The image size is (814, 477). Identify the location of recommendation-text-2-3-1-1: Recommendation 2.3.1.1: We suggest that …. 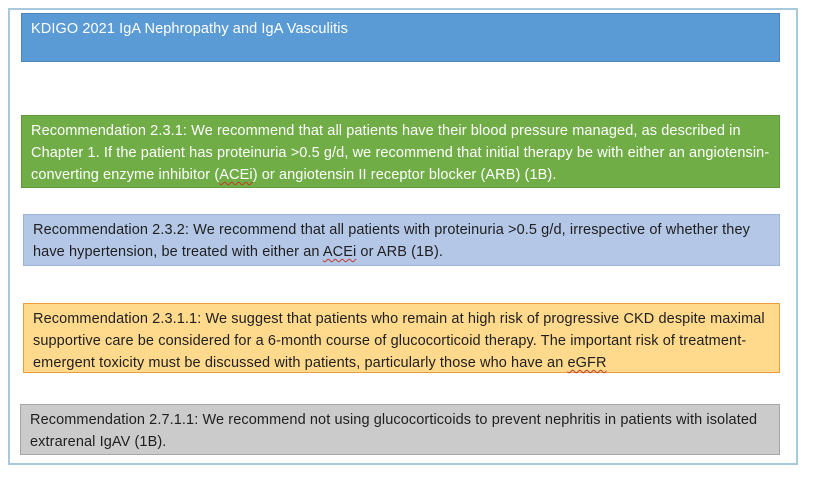
(401, 341).